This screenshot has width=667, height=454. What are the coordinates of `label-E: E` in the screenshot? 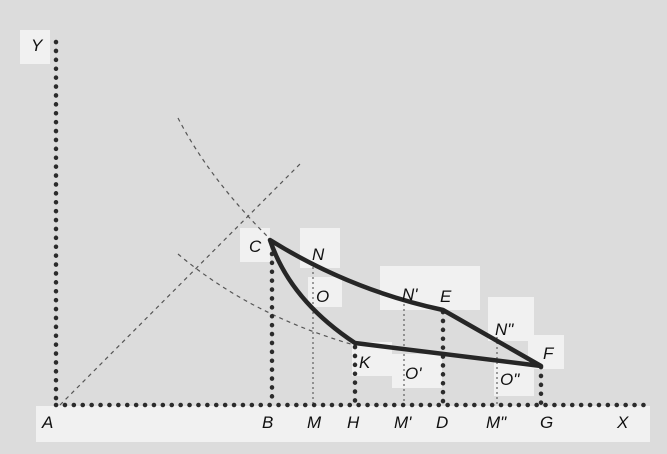 It's located at (446, 296).